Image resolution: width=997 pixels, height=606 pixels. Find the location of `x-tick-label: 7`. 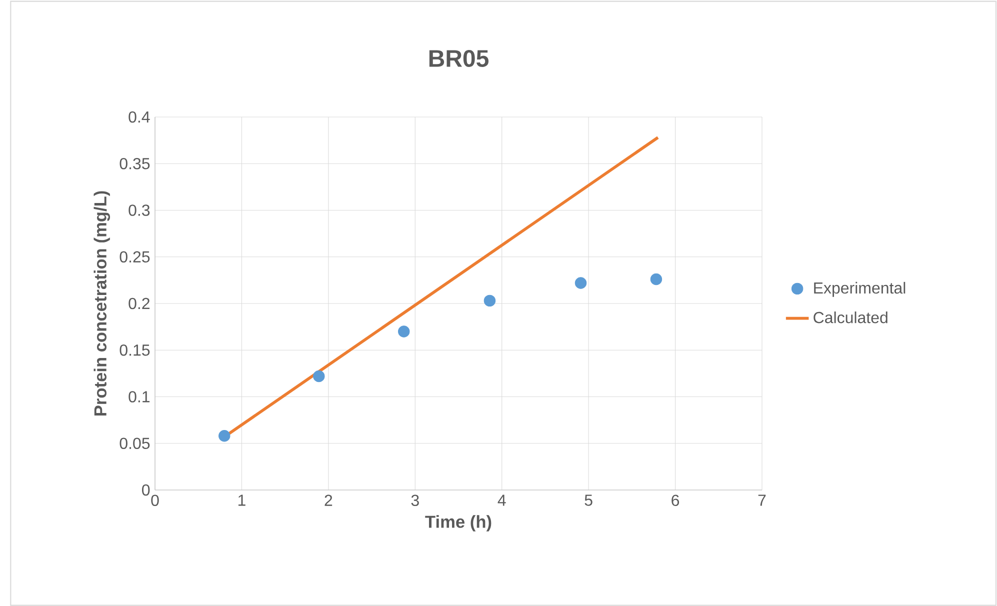

x-tick-label: 7 is located at coordinates (762, 500).